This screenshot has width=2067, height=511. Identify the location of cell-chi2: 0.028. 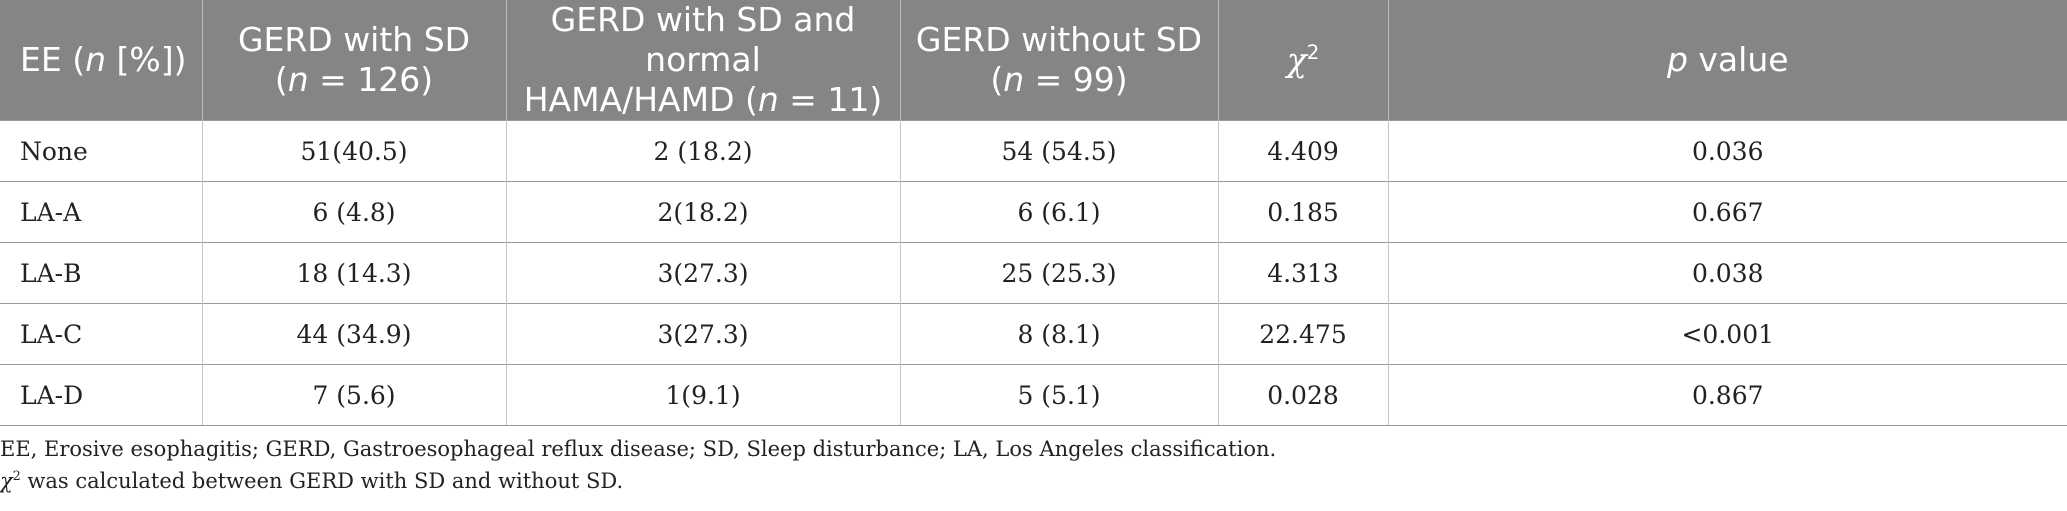
(1302, 395).